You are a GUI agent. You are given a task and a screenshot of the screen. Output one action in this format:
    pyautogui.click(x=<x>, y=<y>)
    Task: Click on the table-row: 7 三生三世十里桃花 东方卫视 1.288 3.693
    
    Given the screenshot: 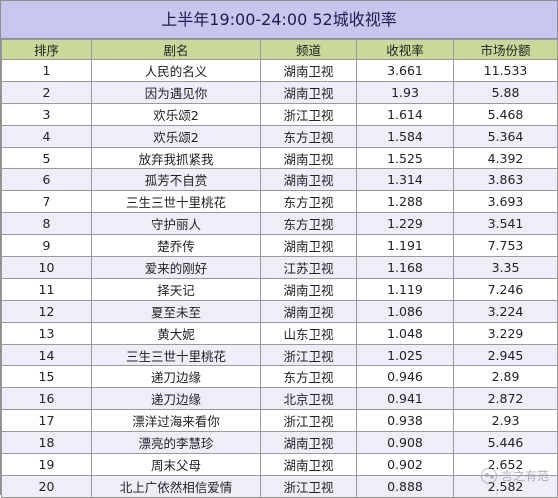 What is the action you would take?
    pyautogui.click(x=279, y=202)
    